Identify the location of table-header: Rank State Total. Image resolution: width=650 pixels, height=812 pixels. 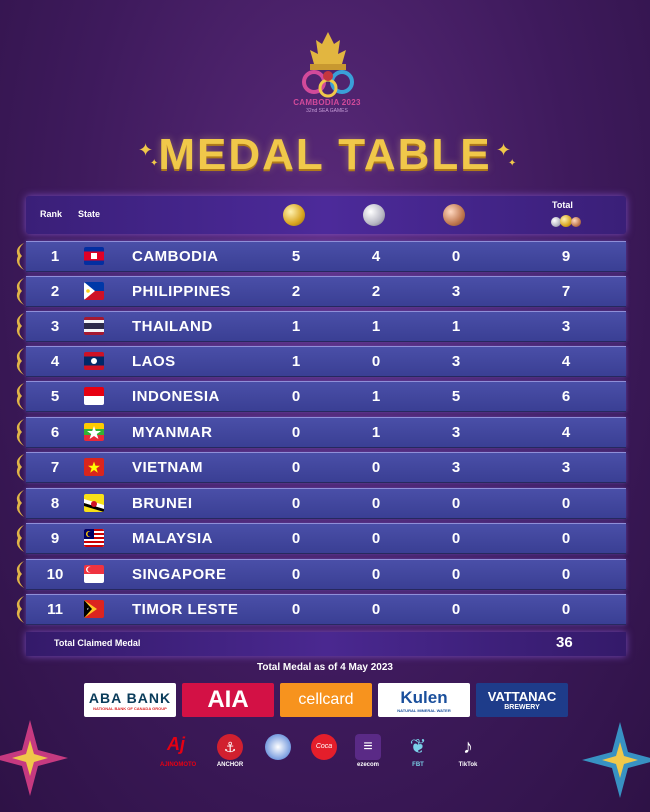
(326, 215).